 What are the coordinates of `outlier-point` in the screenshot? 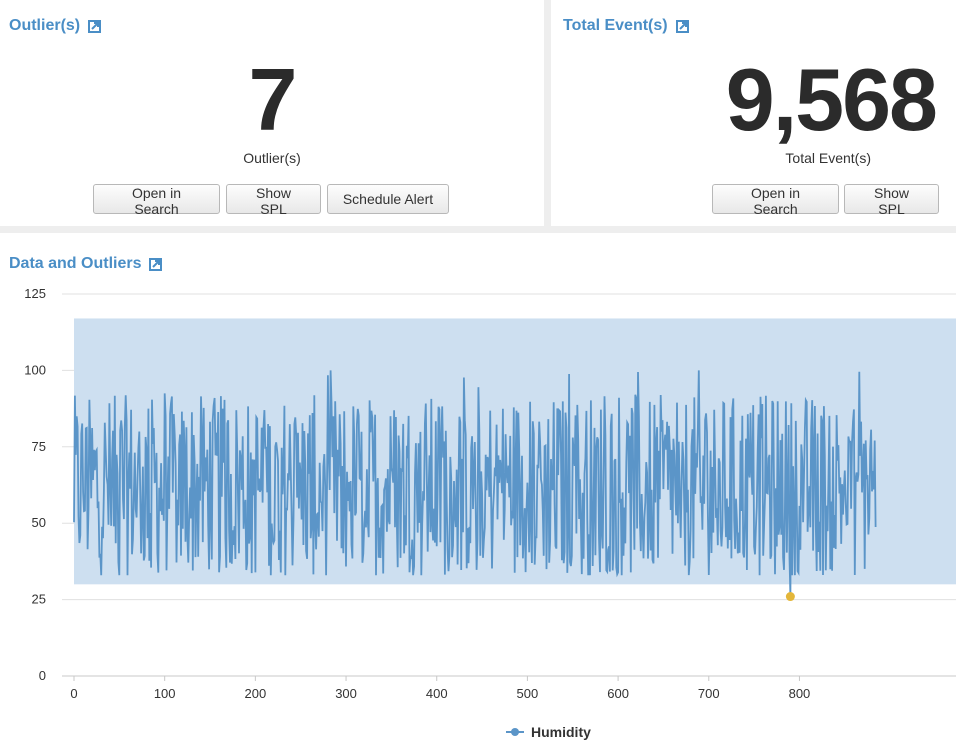 It's located at (790, 597).